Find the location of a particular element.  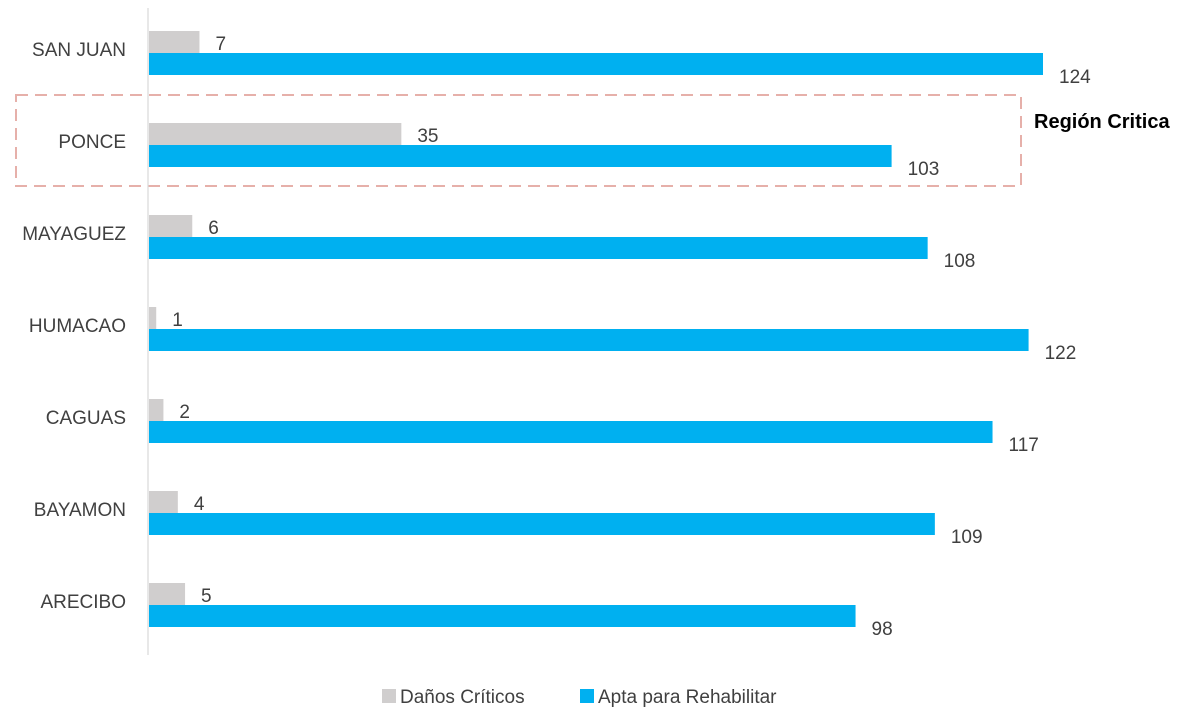

data-label-danos-criticos-ponce: 35 is located at coordinates (427, 136).